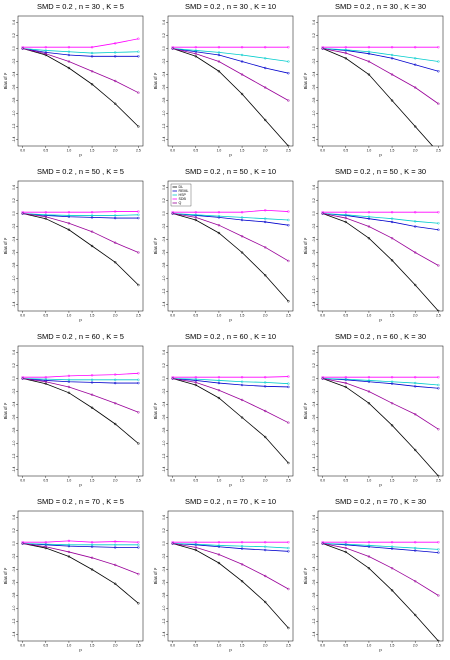 Image resolution: width=450 pixels, height=660 pixels. I want to click on x-axis-label: τ², so click(81, 155).